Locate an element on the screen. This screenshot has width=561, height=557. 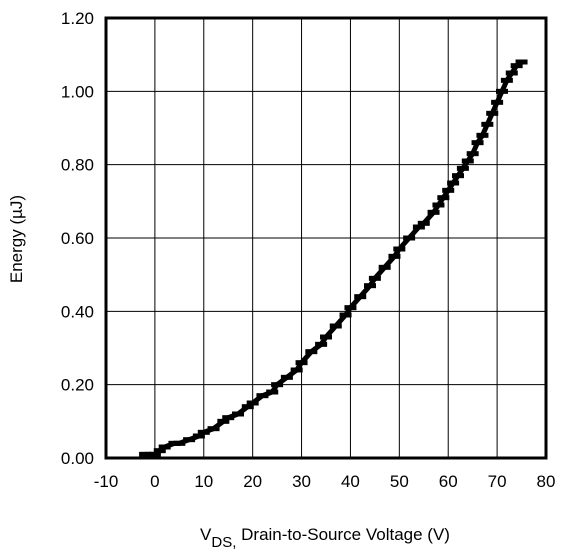
x-axis-label-v: V is located at coordinates (206, 534).